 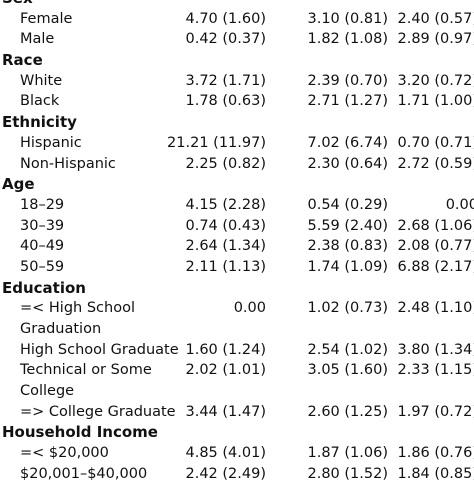 What do you see at coordinates (105, 318) in the screenshot?
I see `row-label: =< High School Graduation` at bounding box center [105, 318].